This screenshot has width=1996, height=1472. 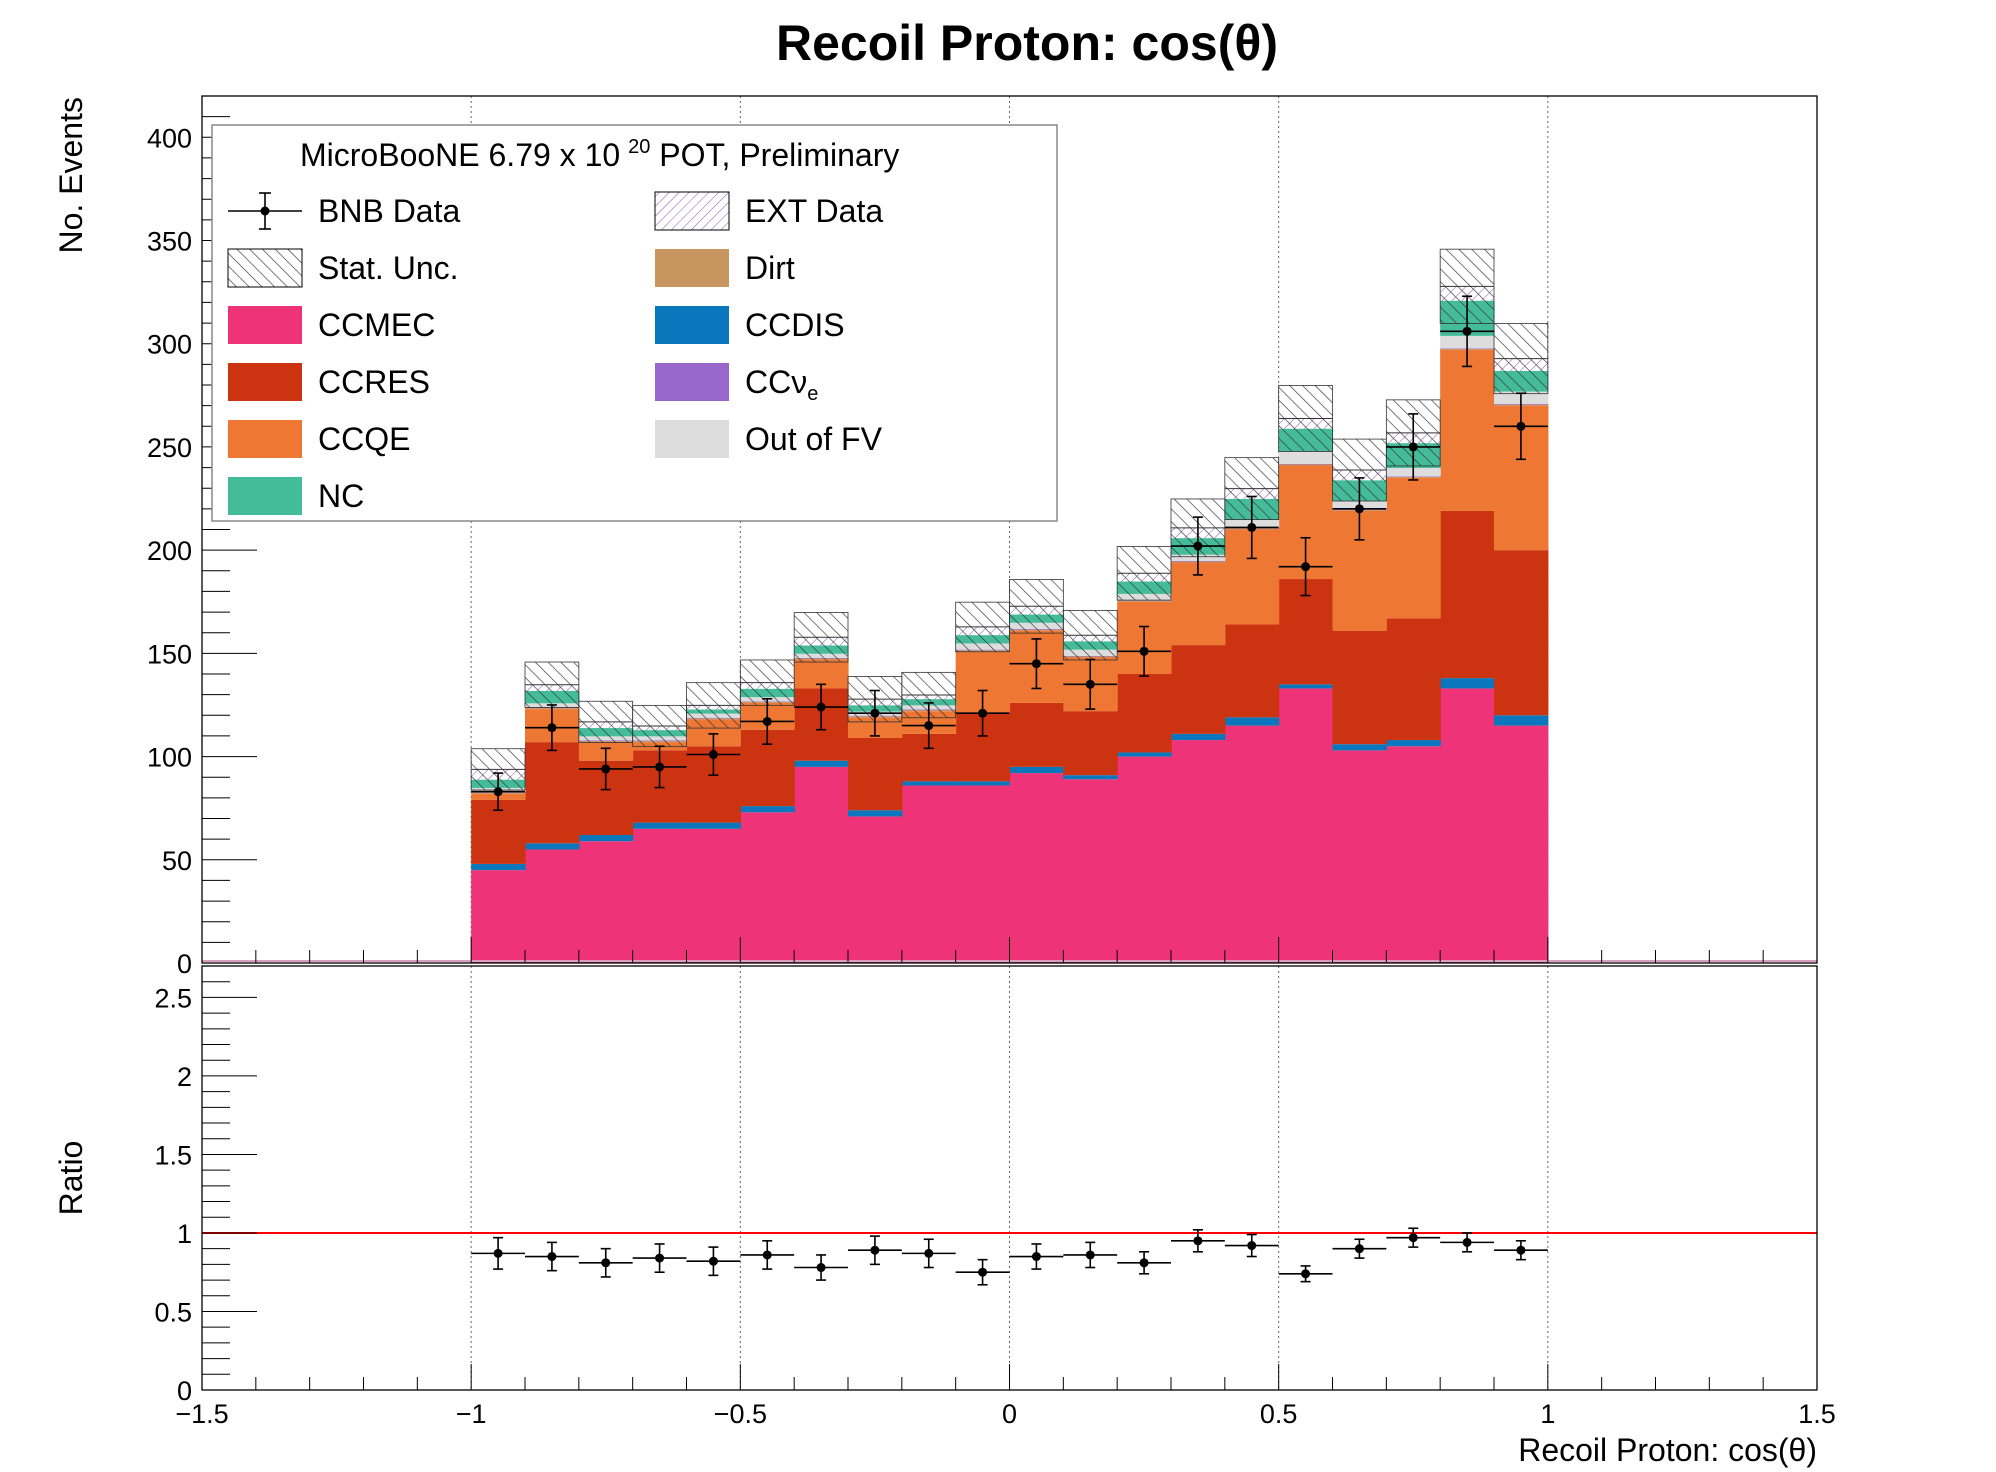 I want to click on legend-box, so click(x=634, y=323).